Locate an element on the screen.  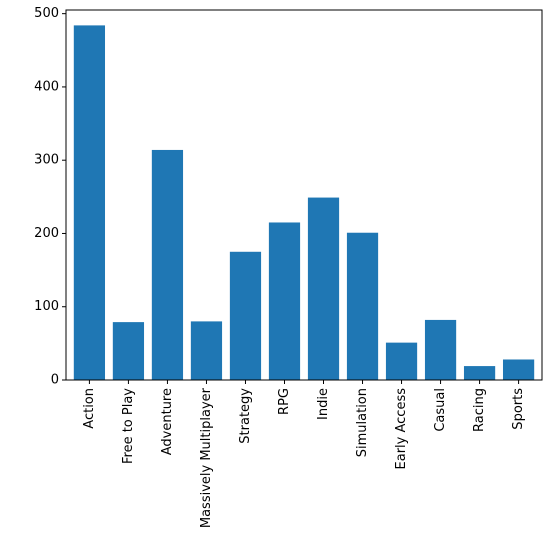
x-tick-label: Strategy is located at coordinates (245, 416).